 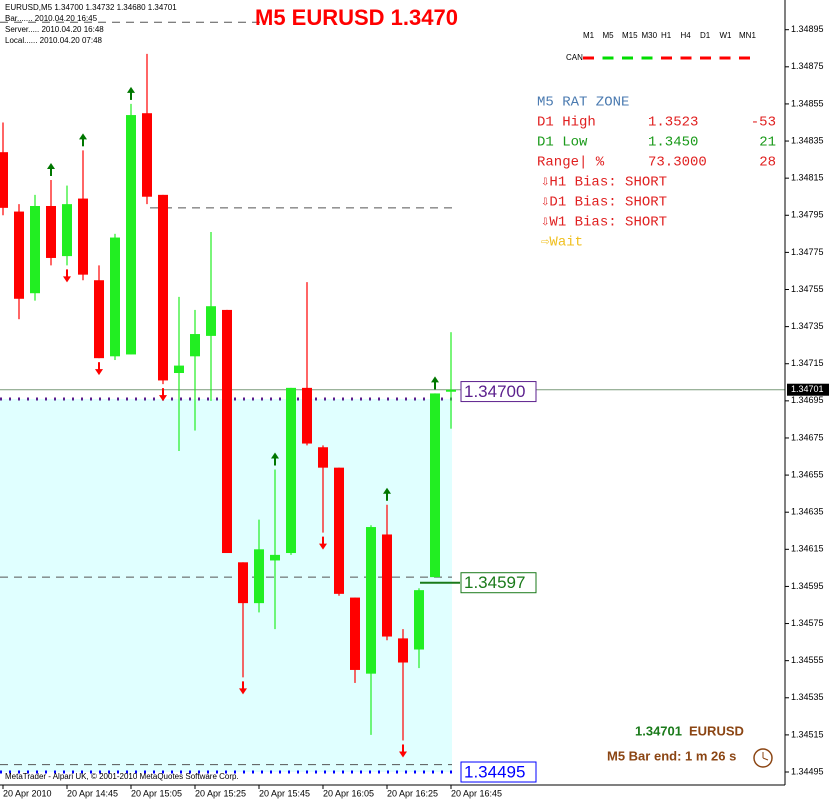 I want to click on bias-line: ⇩H1 Bias: SHORT, so click(x=604, y=183).